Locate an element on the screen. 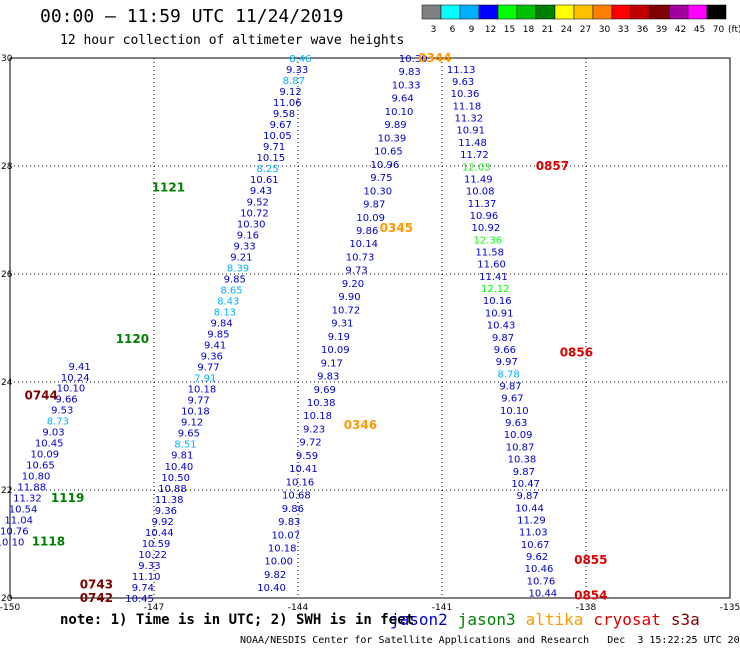 Image resolution: width=740 pixels, height=650 pixels. wave-height-label: 10.96 is located at coordinates (484, 216).